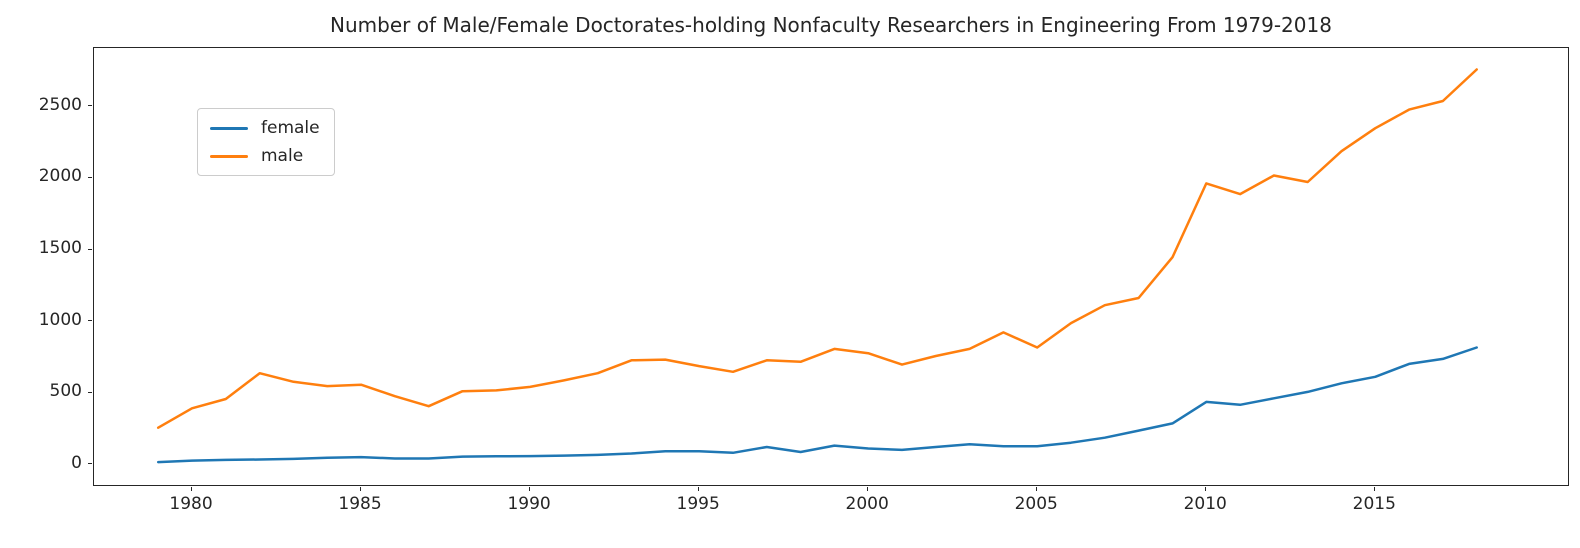 This screenshot has width=1580, height=548. What do you see at coordinates (360, 504) in the screenshot?
I see `x-tick-label: 1985` at bounding box center [360, 504].